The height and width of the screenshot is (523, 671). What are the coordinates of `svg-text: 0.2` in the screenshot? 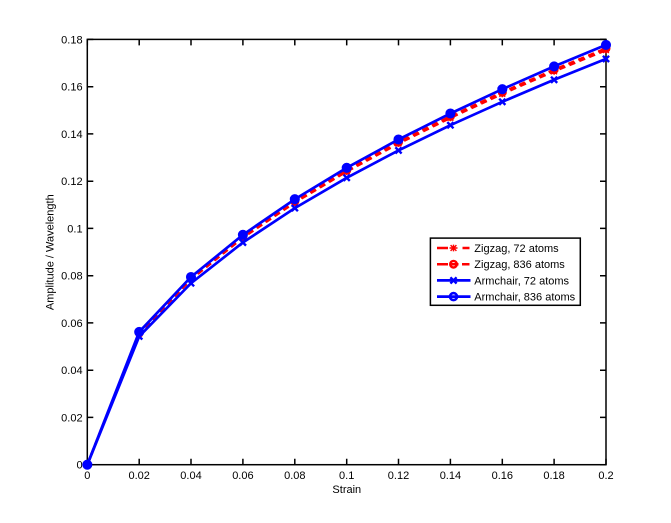 It's located at (605, 476).